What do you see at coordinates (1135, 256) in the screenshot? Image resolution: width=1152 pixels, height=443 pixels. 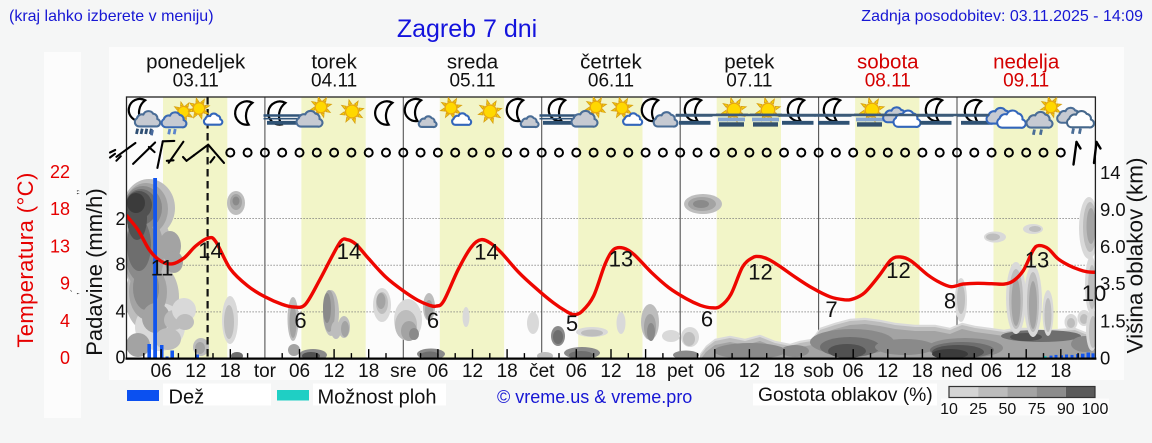 I see `svg-text: Višina oblakov (km)` at bounding box center [1135, 256].